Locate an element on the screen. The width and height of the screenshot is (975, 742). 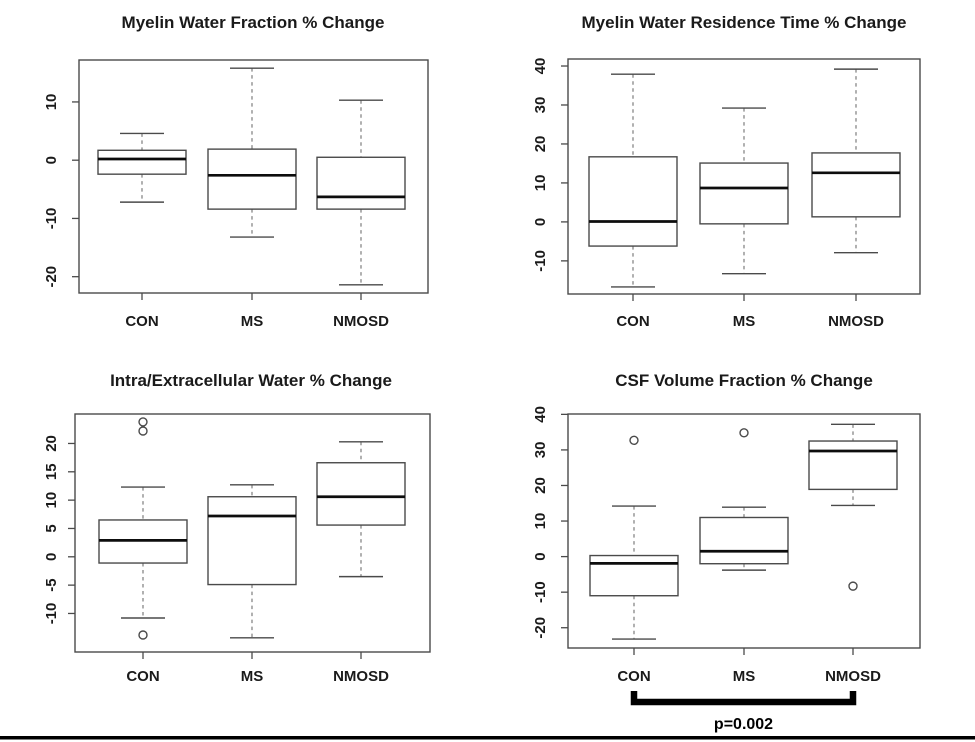
panel-title: Intra/Extracellular Water % Change is located at coordinates (251, 380).